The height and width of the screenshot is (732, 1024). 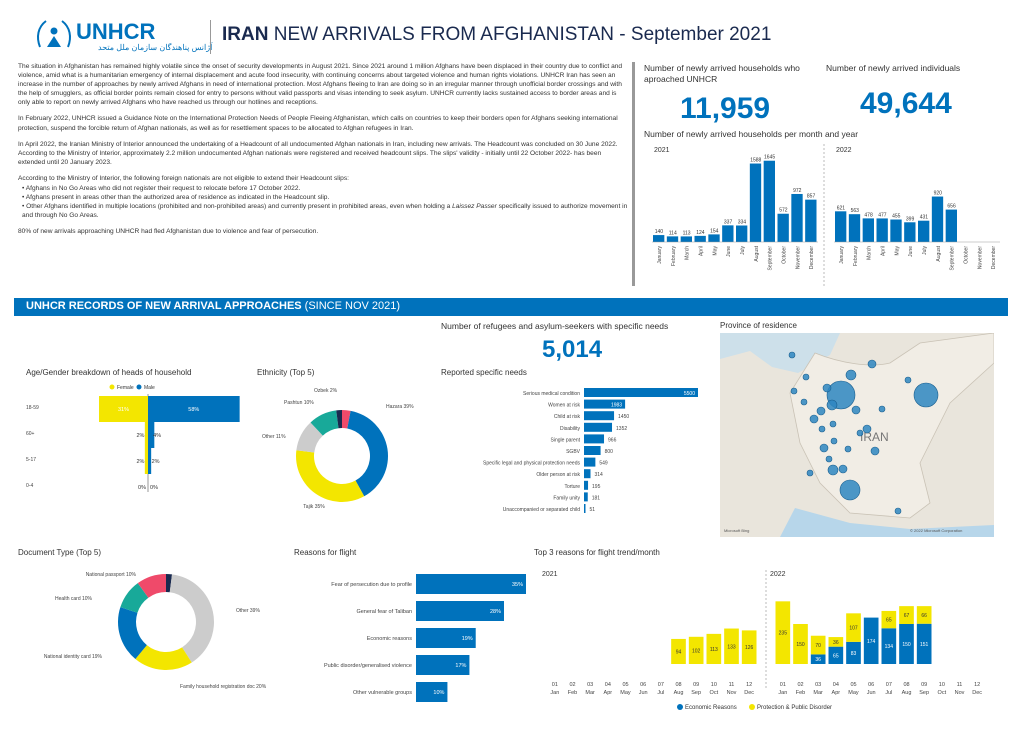 I want to click on reasons-value-label: 35%, so click(x=517, y=585).